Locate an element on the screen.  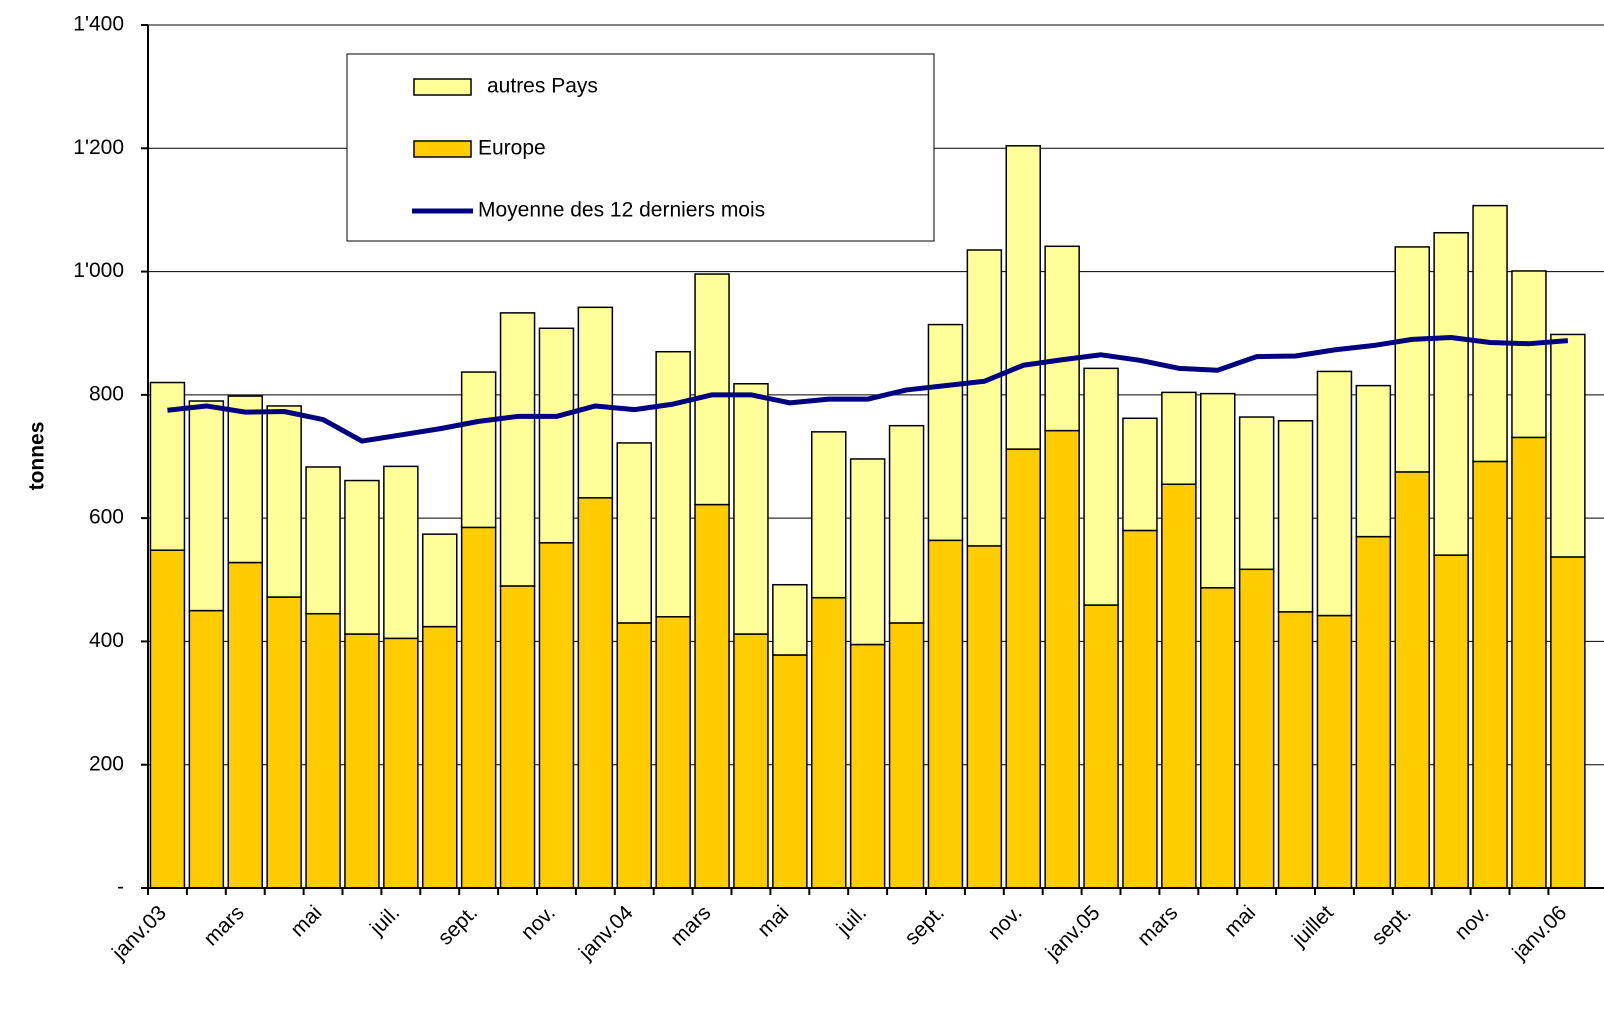
x-tick-label: janv.06 is located at coordinates (1540, 933).